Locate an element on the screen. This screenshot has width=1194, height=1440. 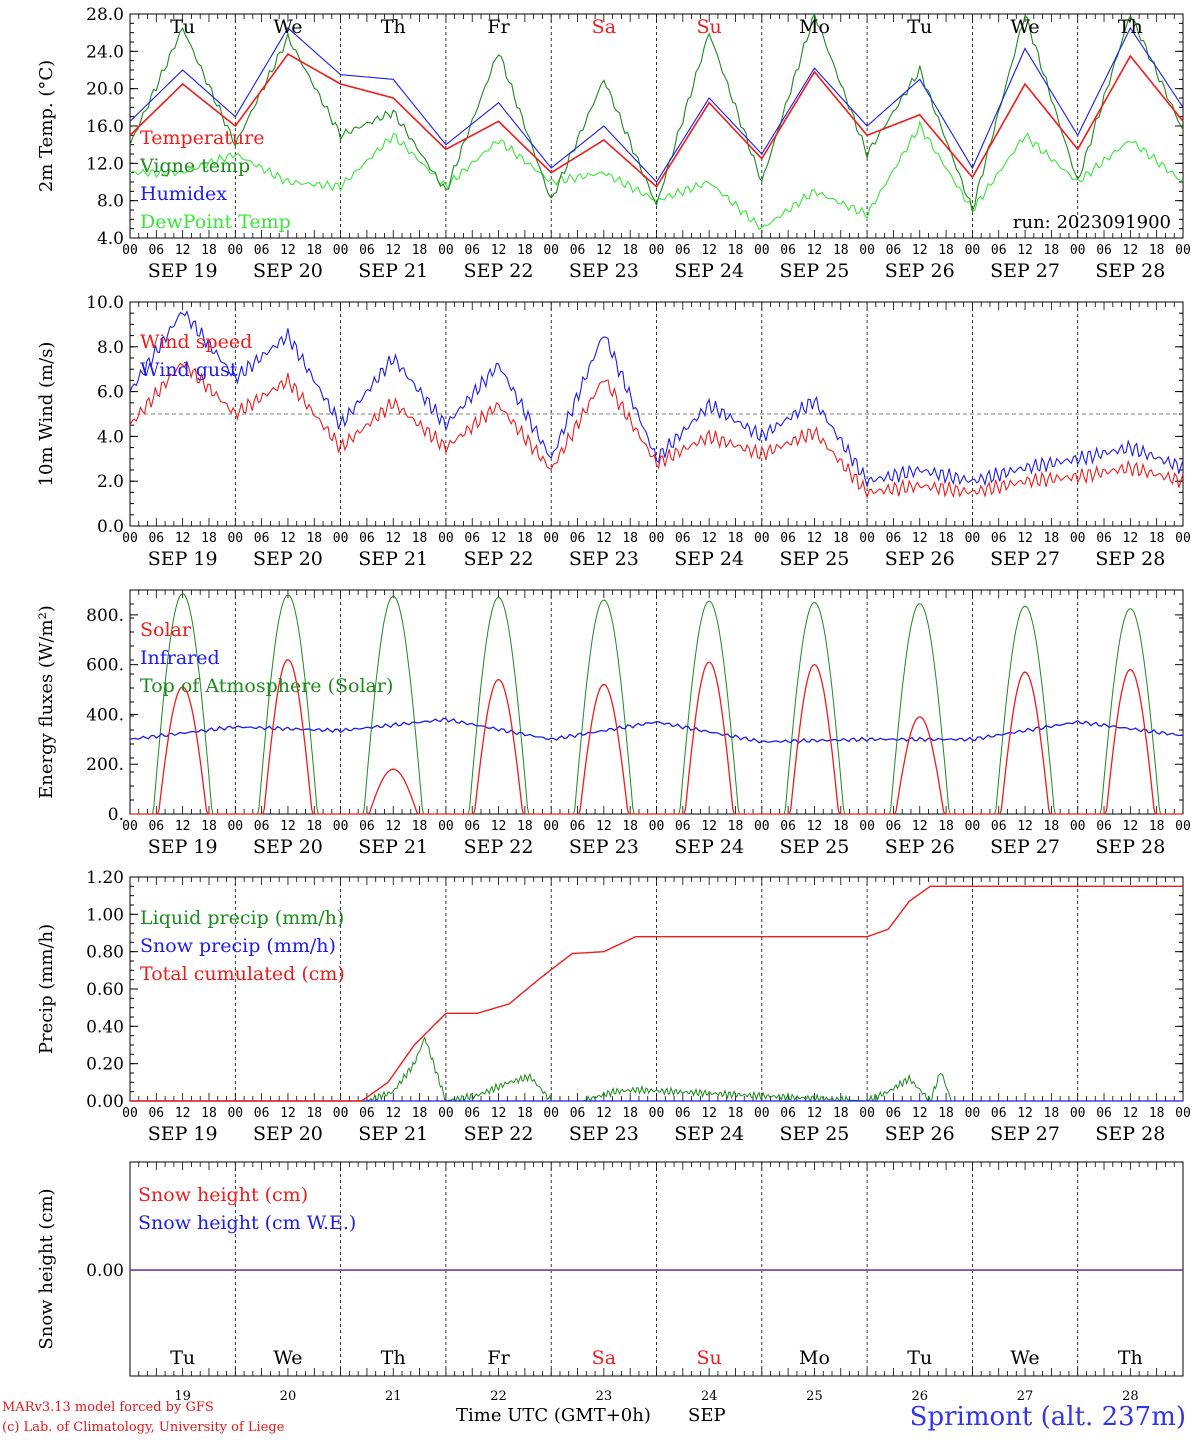
run-annotation: run: 2023091900 is located at coordinates (1092, 222).